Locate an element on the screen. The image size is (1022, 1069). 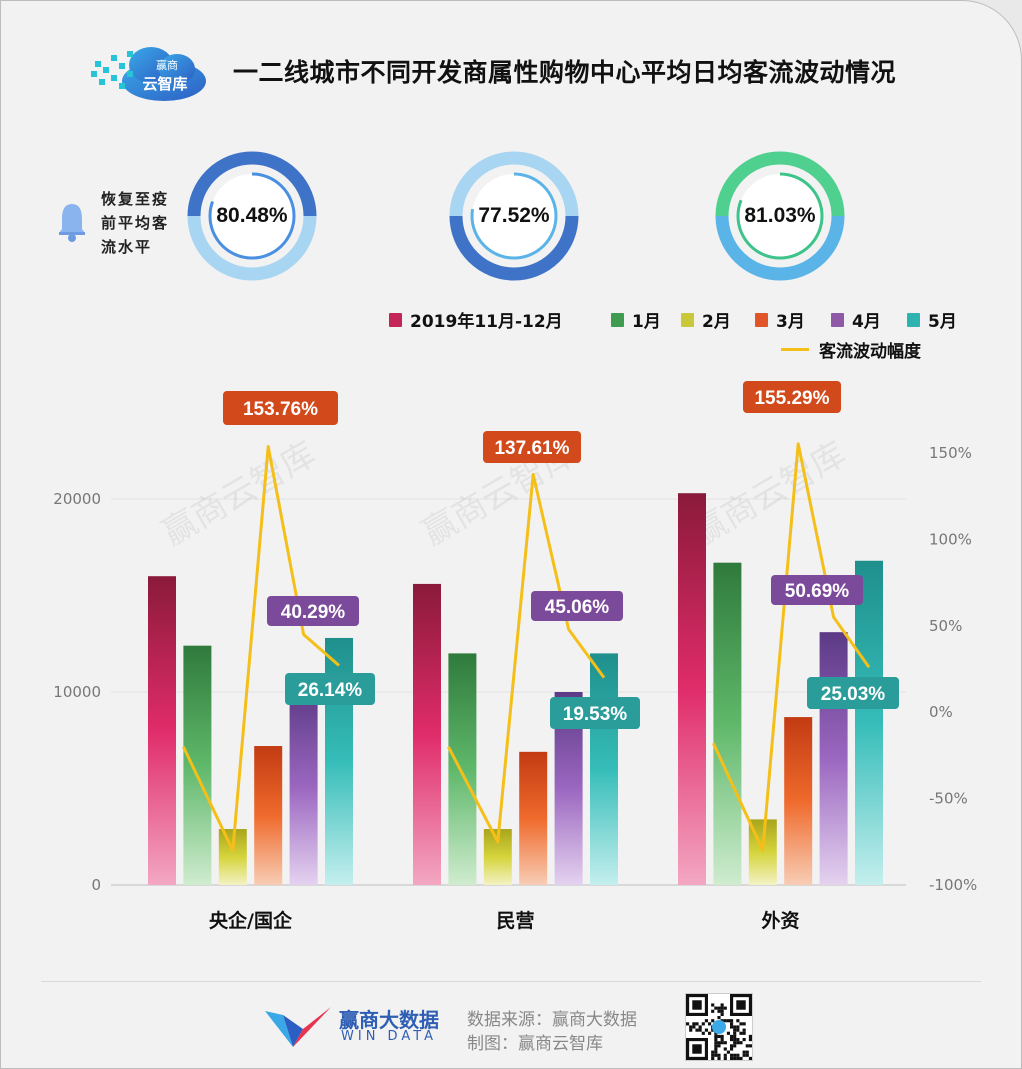
brand-cloud-logo: 赢商 云智库 is located at coordinates (148, 74).